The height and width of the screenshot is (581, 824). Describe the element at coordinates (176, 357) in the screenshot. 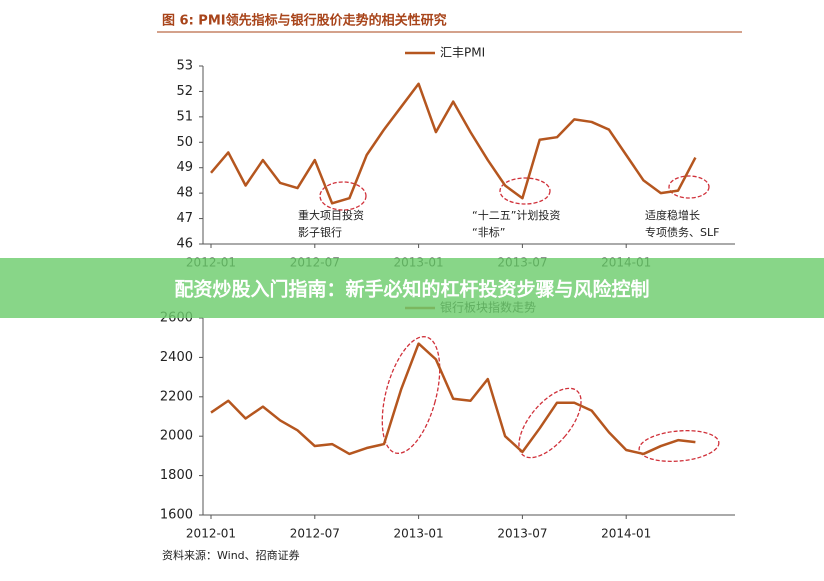

I see `y-tick-label: 2400` at that location.